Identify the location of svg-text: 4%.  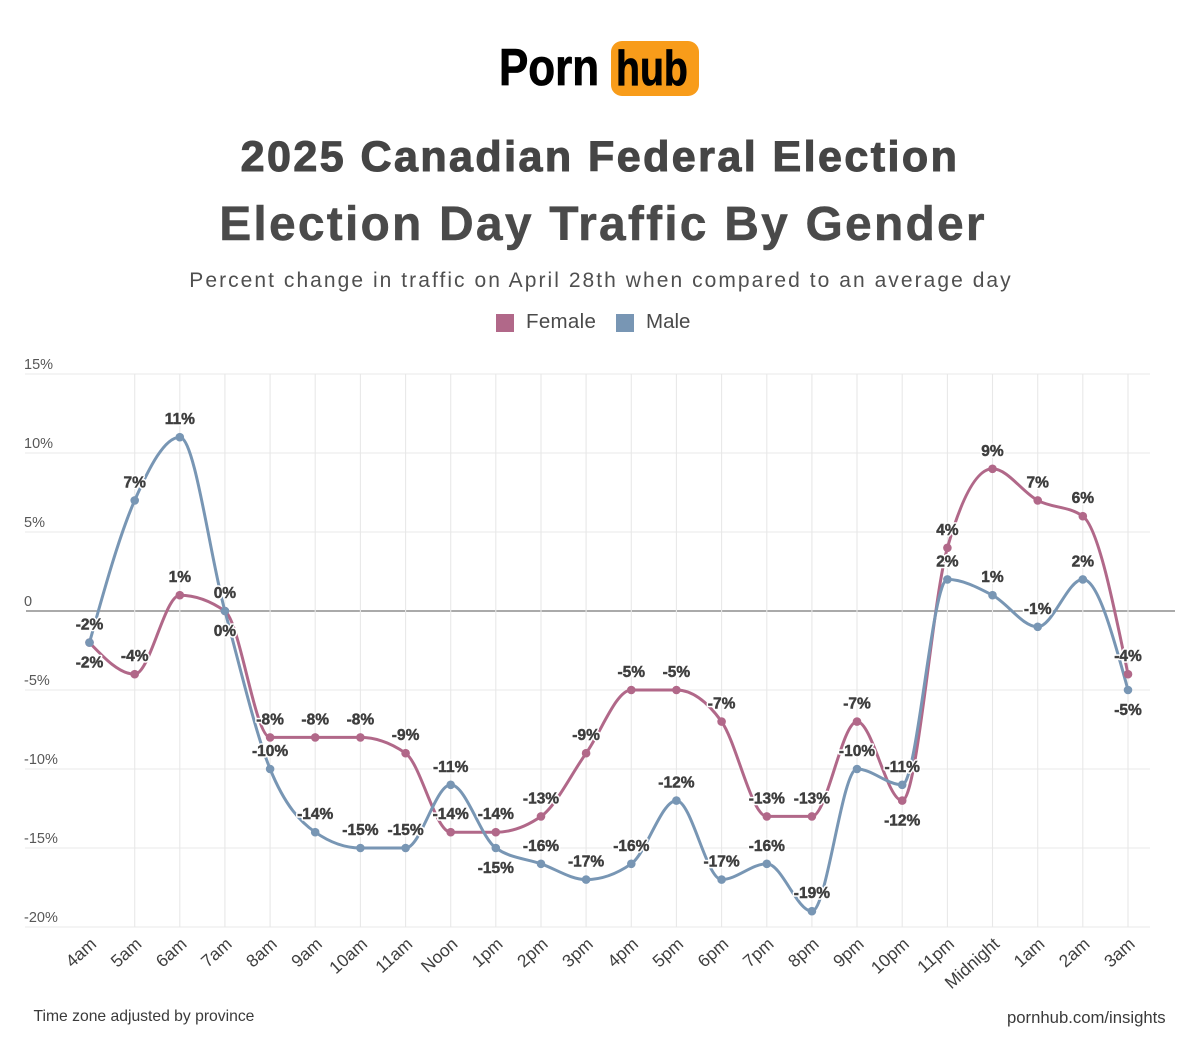
(947, 530).